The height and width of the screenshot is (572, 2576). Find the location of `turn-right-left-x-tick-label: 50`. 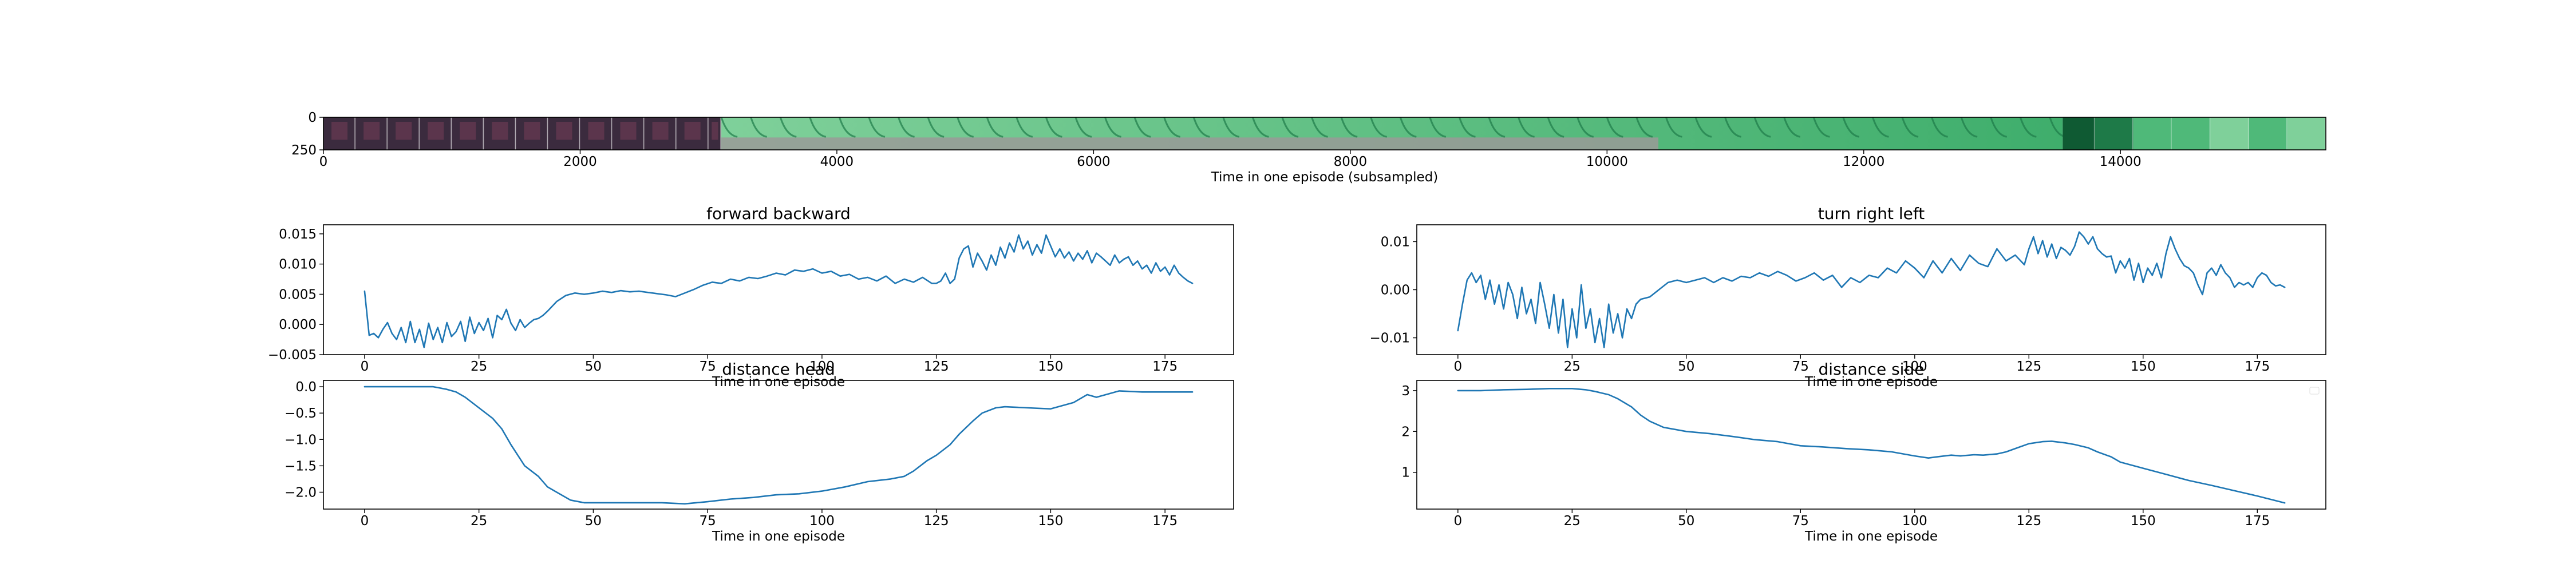

turn-right-left-x-tick-label: 50 is located at coordinates (1686, 366).